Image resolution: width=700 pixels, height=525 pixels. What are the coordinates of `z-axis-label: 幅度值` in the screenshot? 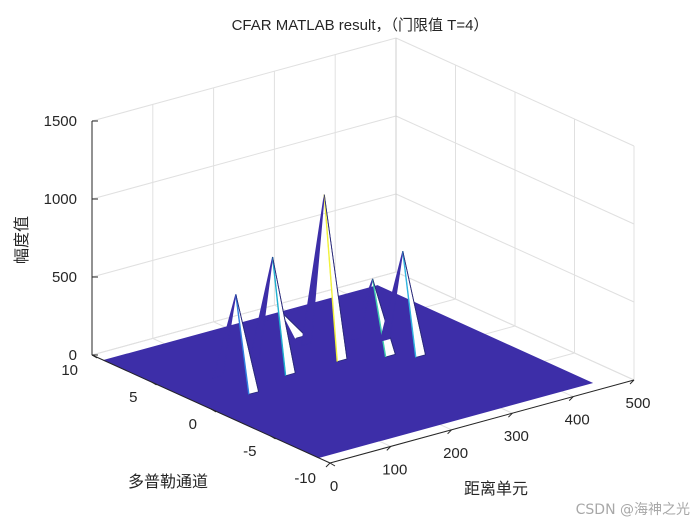 It's located at (22, 240).